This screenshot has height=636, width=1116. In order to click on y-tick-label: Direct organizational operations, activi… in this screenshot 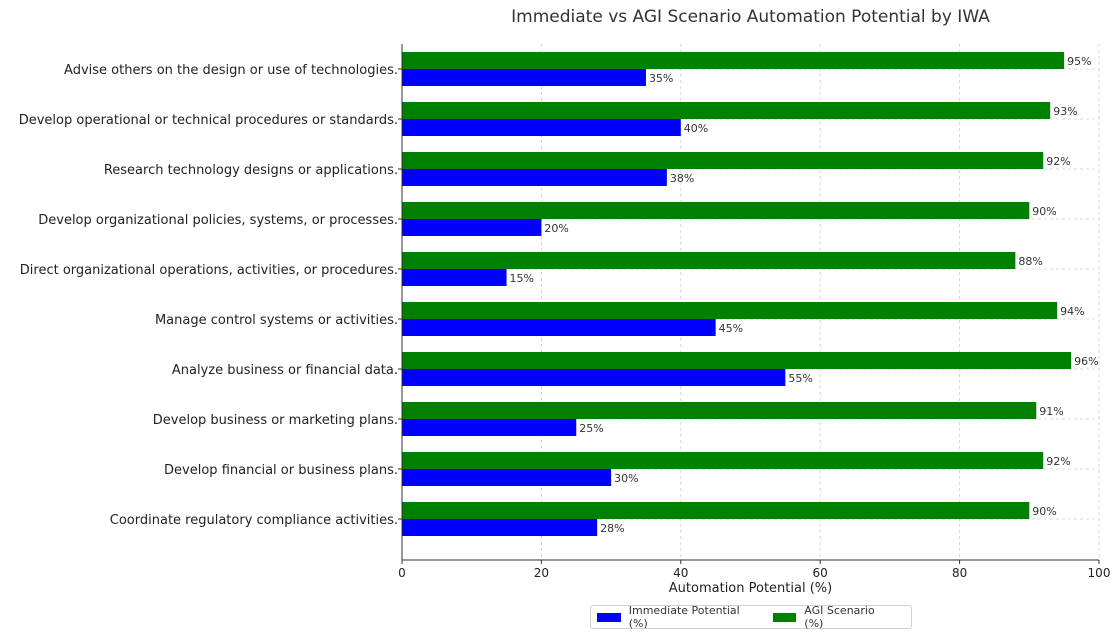, I will do `click(209, 270)`.